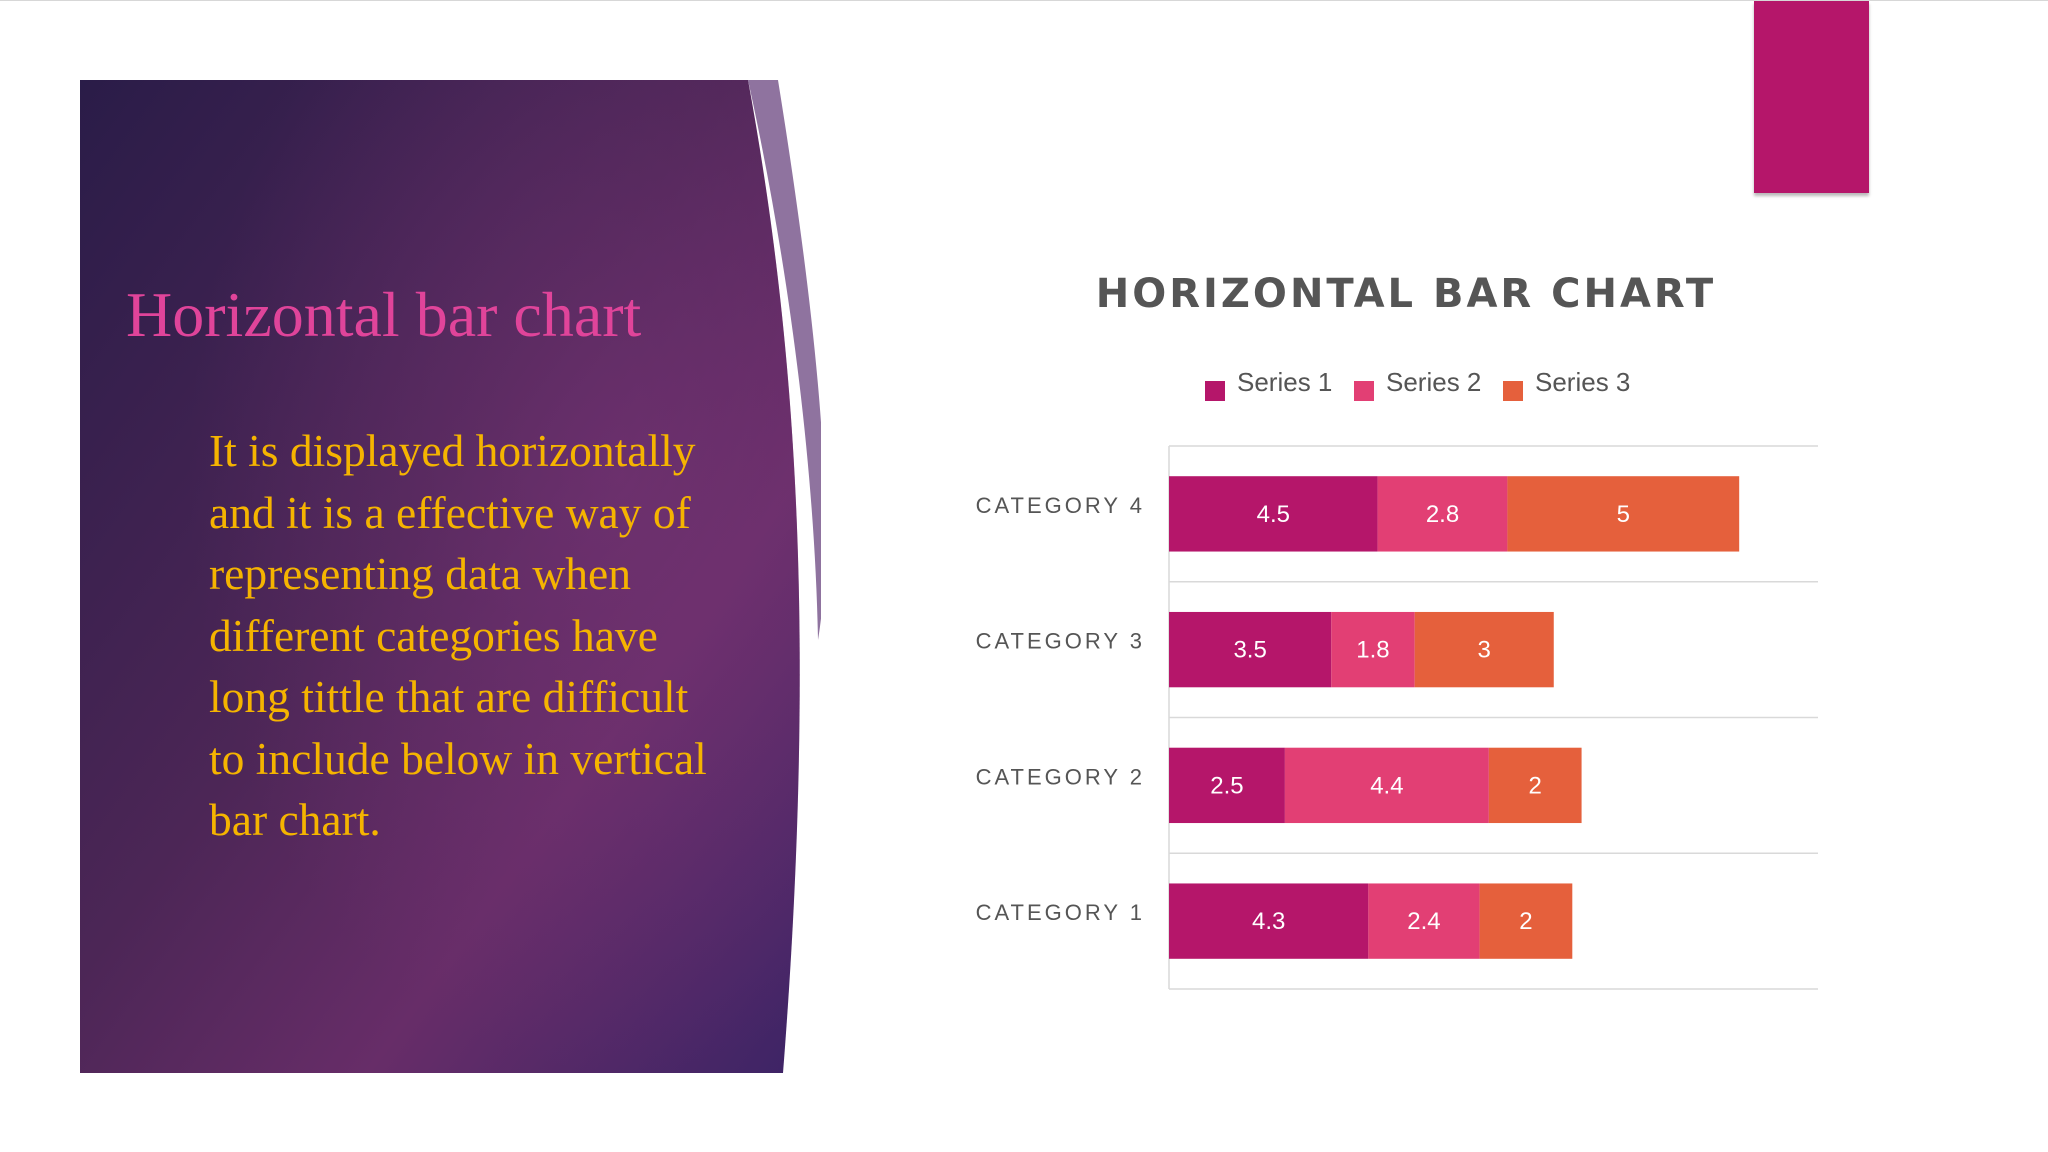 The width and height of the screenshot is (2048, 1152). What do you see at coordinates (1454, 717) in the screenshot?
I see `chart-bars: 4.3 2.4 2 2.5 4.4 2 3.5 1.8 3 4.5 2.8 5` at bounding box center [1454, 717].